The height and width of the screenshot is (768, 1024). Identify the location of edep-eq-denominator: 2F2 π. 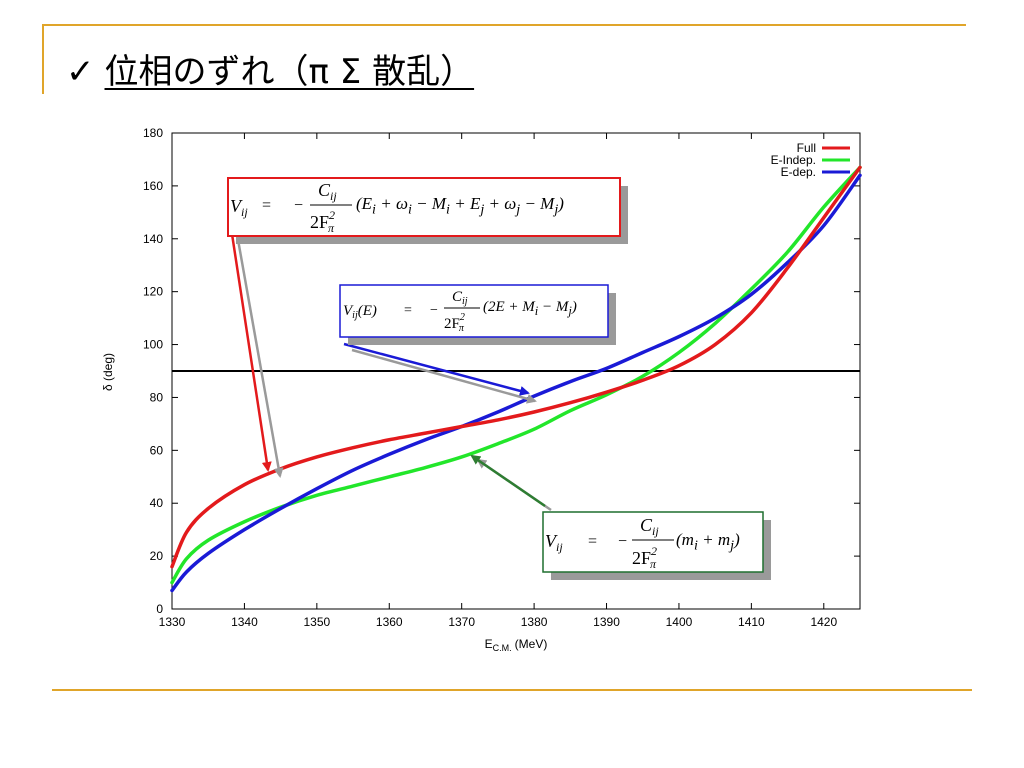
(454, 323).